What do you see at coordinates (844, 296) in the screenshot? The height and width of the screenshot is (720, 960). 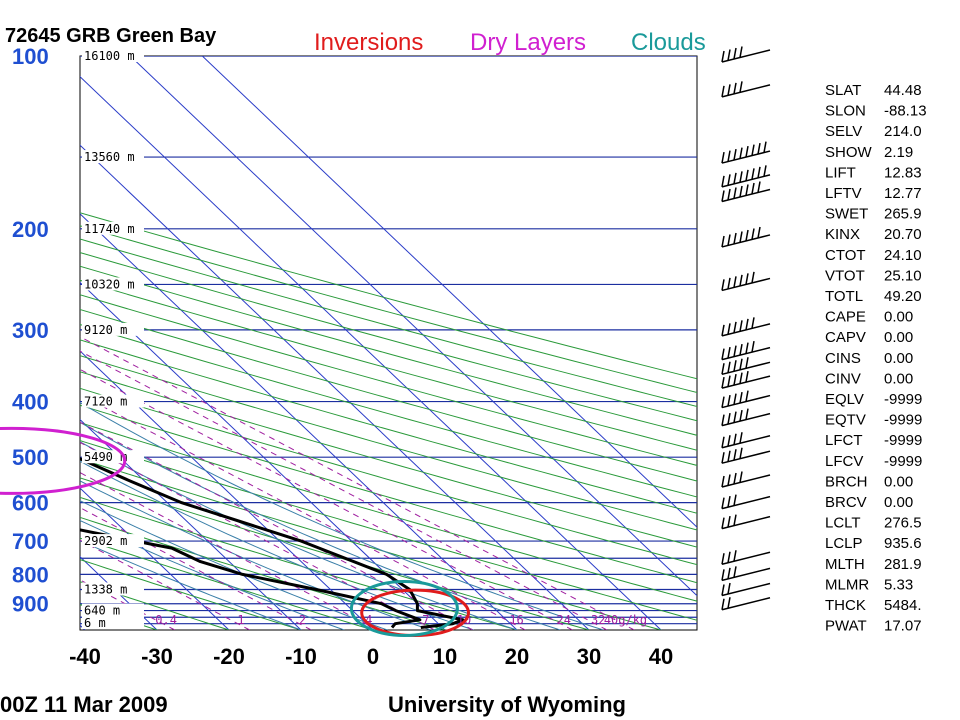 I see `index-name: TOTL` at bounding box center [844, 296].